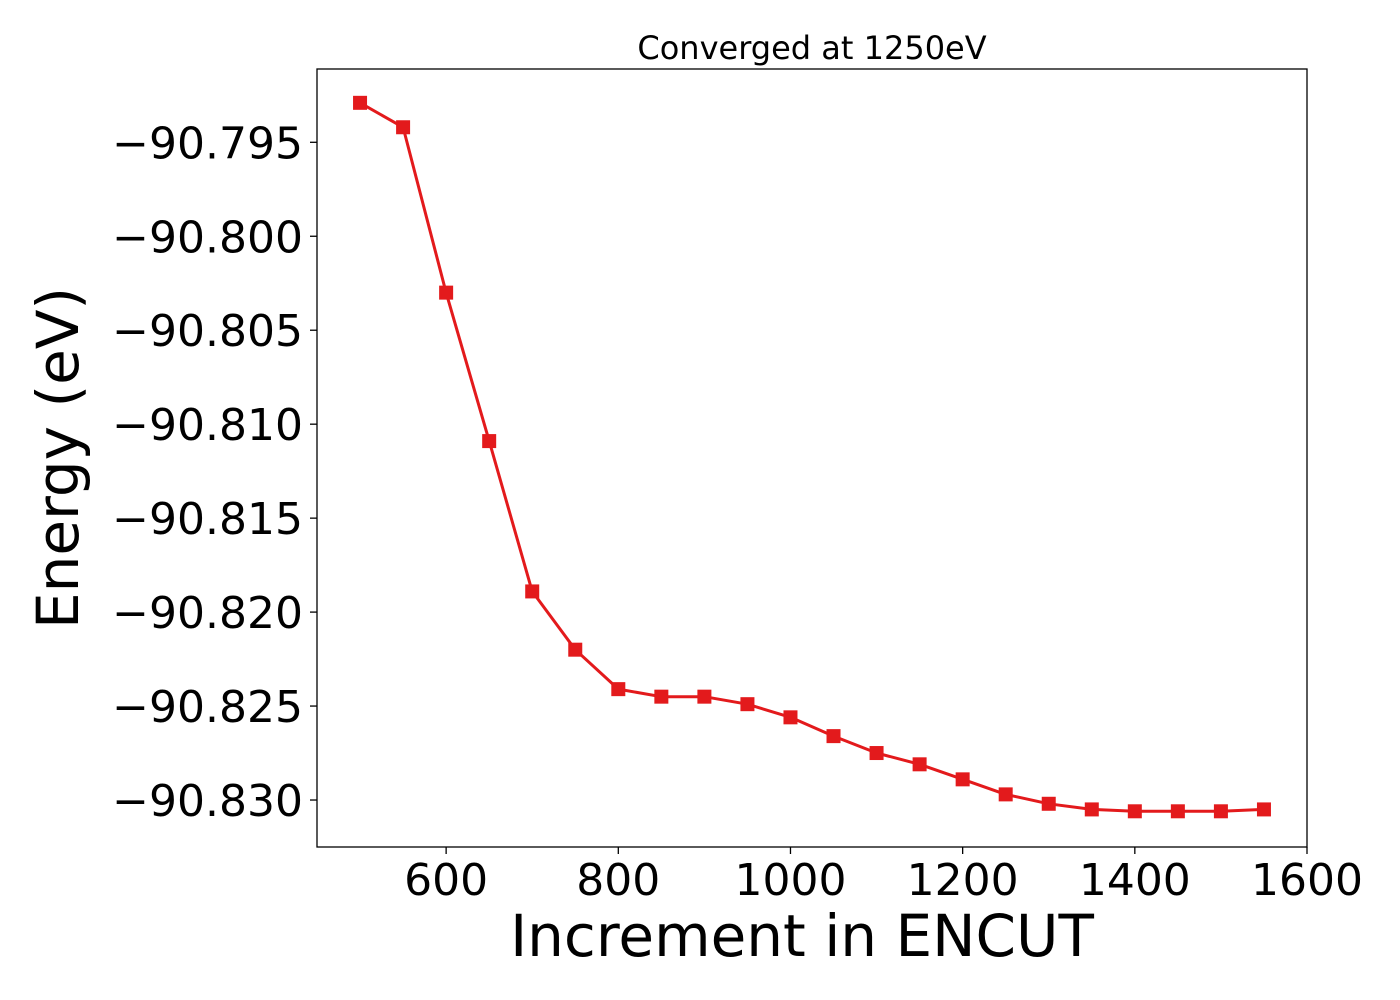 This screenshot has height=1000, width=1400. What do you see at coordinates (207, 519) in the screenshot?
I see `y-tick-label: −90.815` at bounding box center [207, 519].